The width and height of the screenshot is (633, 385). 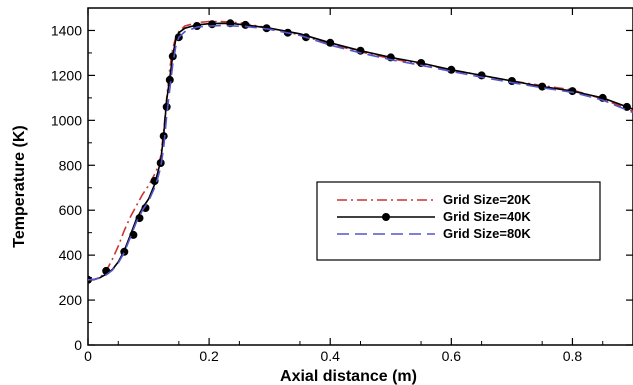 What do you see at coordinates (71, 300) in the screenshot?
I see `y-tick-label: 200` at bounding box center [71, 300].